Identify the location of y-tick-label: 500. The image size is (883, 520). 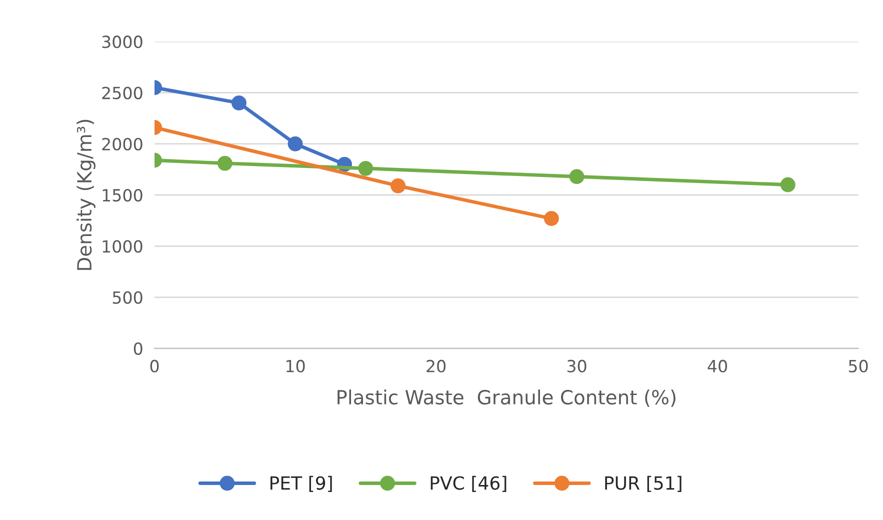
(127, 297).